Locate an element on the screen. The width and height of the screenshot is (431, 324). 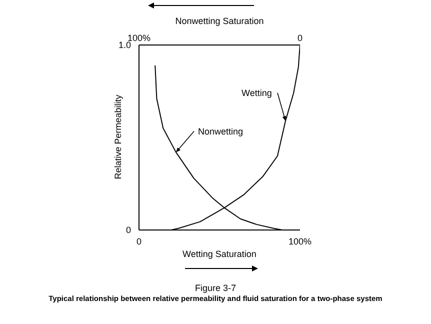
text: Nonwetting is located at coordinates (221, 131).